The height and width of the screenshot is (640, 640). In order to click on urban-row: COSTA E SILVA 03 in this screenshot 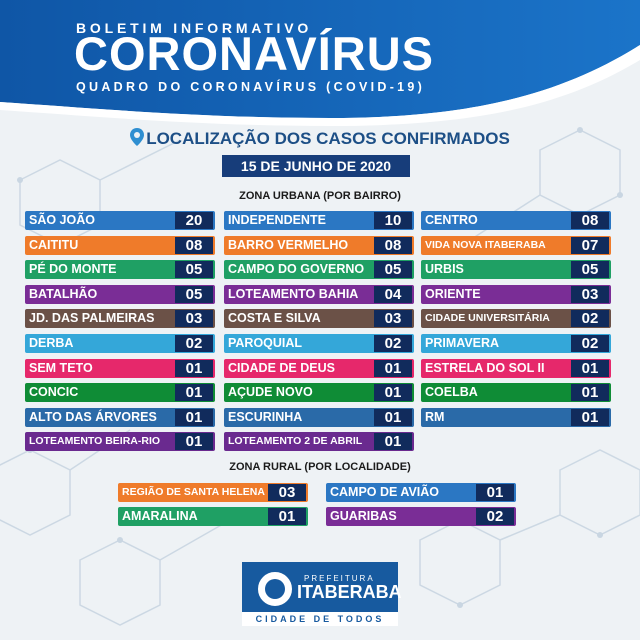, I will do `click(319, 319)`.